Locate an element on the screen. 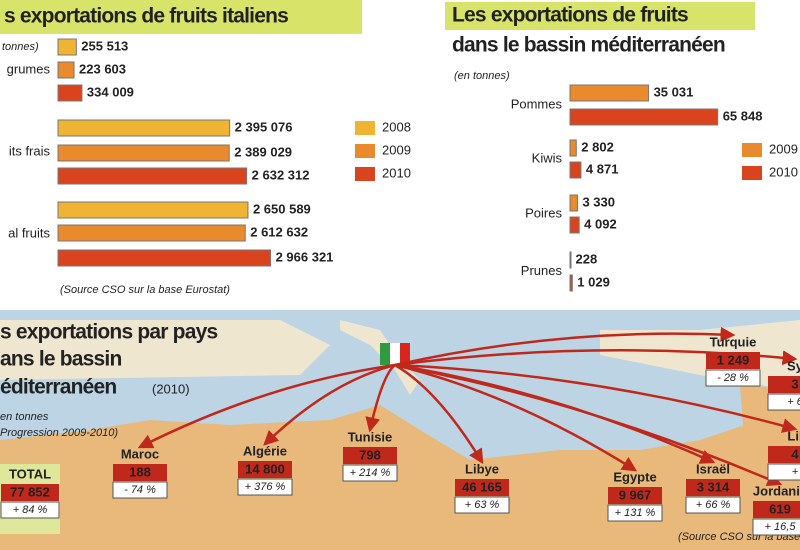 The image size is (800, 550). map-year: (2010) is located at coordinates (171, 388).